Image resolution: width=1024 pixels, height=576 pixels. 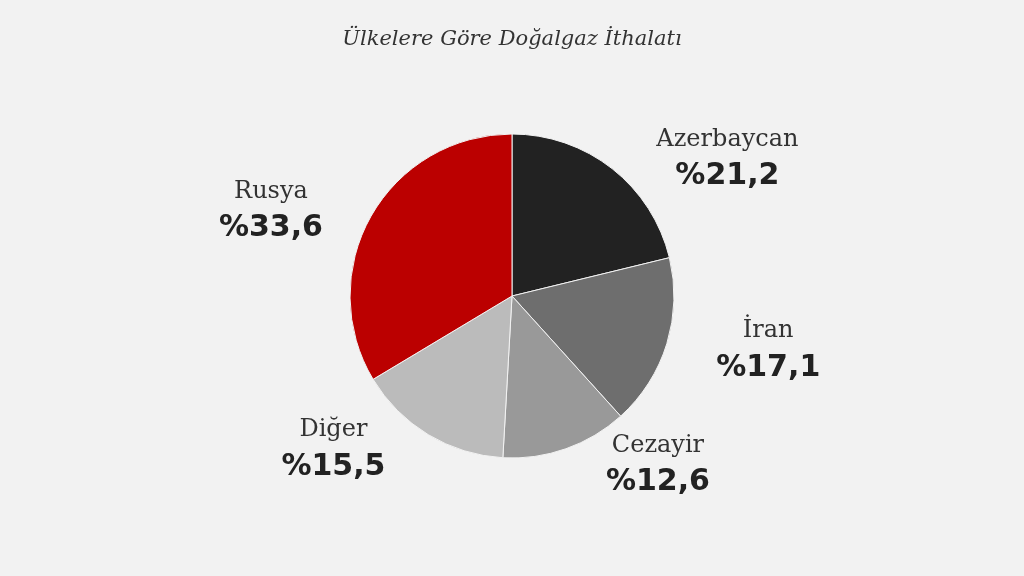 What do you see at coordinates (727, 174) in the screenshot?
I see `data-label: %21,2` at bounding box center [727, 174].